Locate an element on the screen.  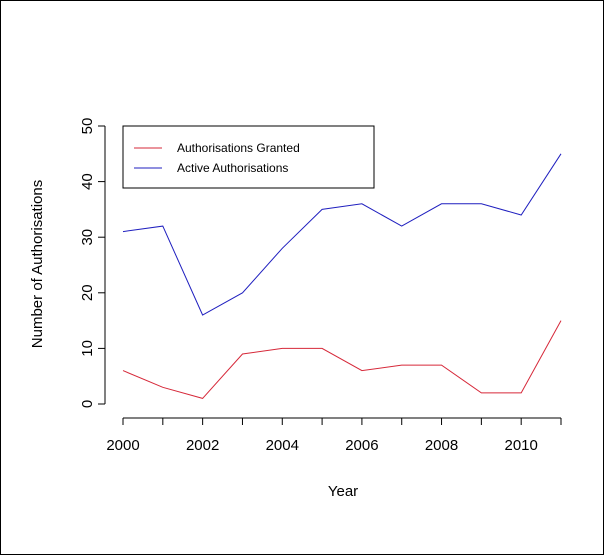
x-axis: 2000 2002 2004 2006 2008 2010 is located at coordinates (334, 435).